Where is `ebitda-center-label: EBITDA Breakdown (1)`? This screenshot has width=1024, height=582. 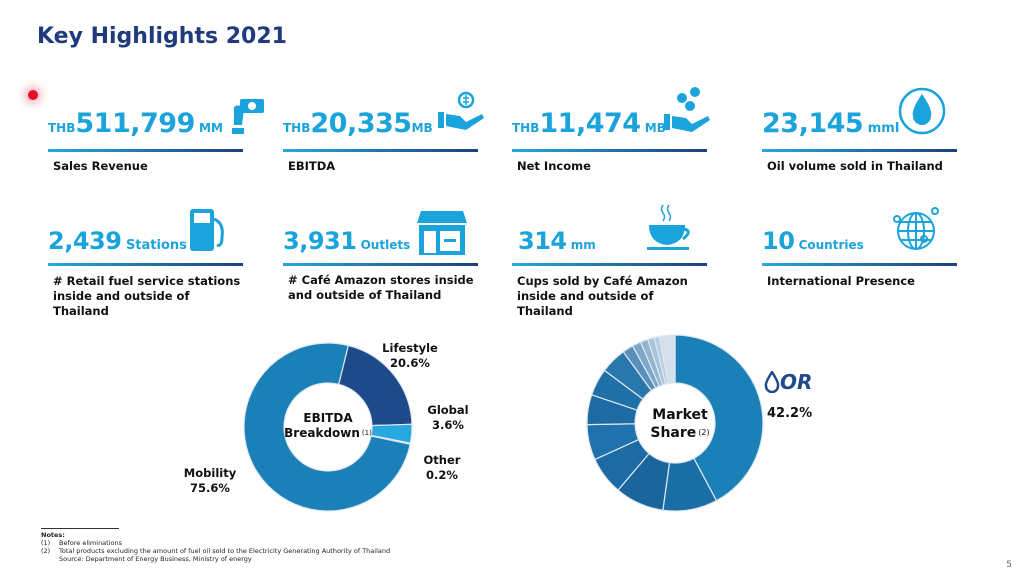 ebitda-center-label: EBITDA Breakdown (1) is located at coordinates (328, 426).